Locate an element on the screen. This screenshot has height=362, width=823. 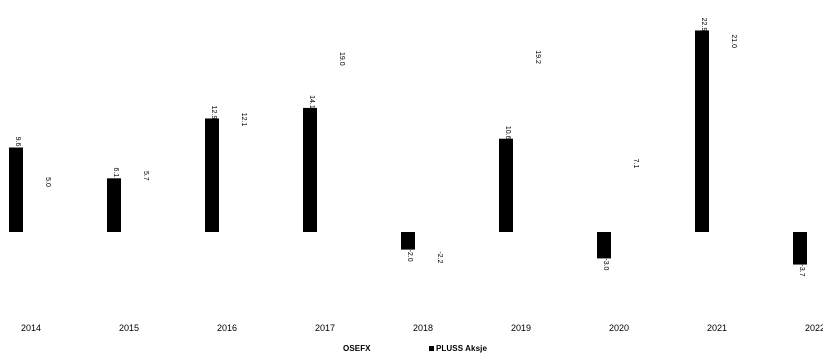
bar-pluss-aksje-2020 is located at coordinates (604, 245).